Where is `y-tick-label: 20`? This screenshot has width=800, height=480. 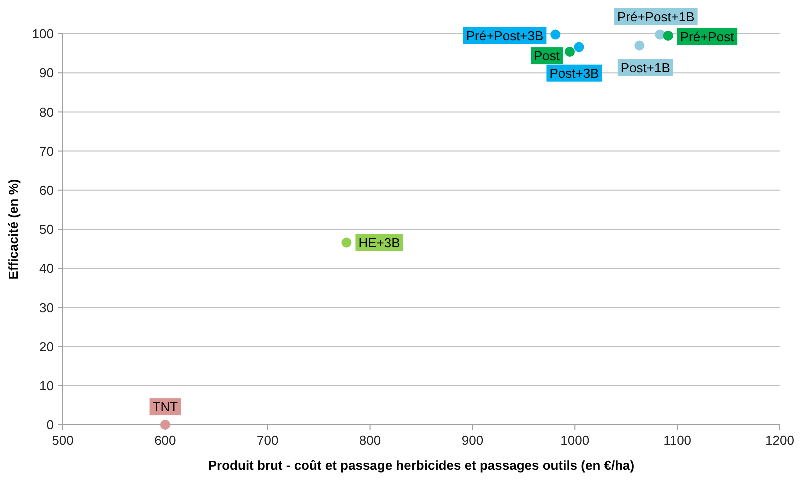
y-tick-label: 20 is located at coordinates (47, 346).